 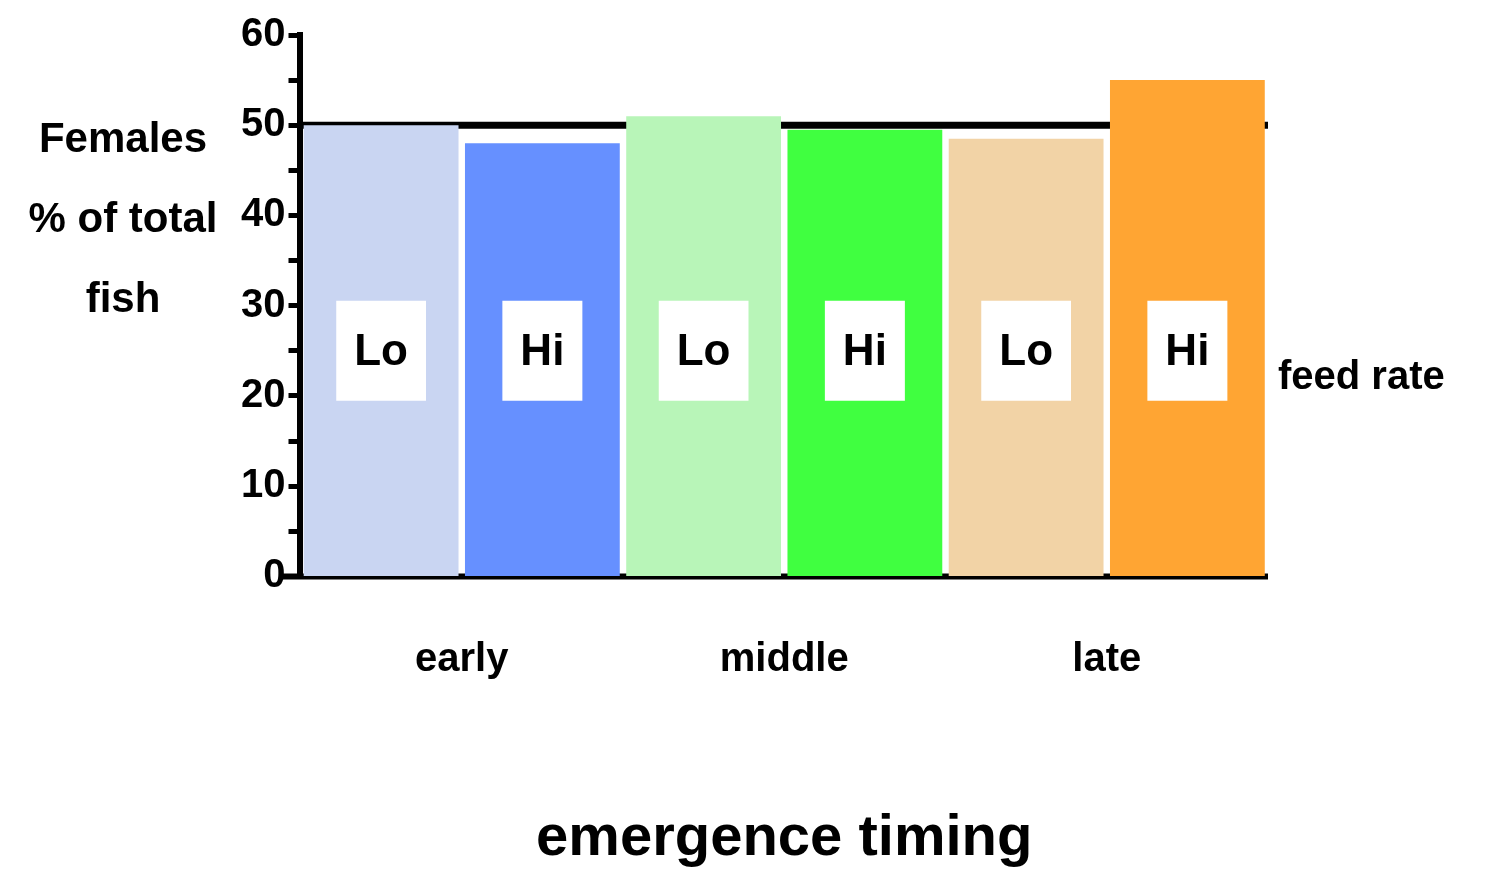 What do you see at coordinates (263, 122) in the screenshot?
I see `y-tick-label: 50` at bounding box center [263, 122].